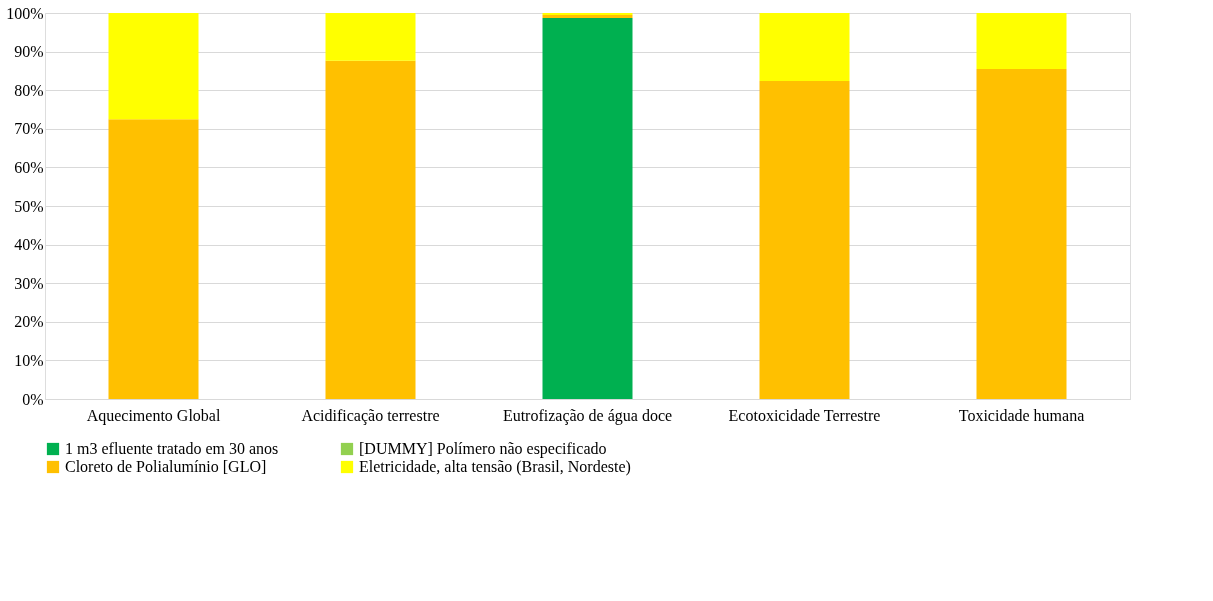 The width and height of the screenshot is (1213, 601). I want to click on x-tick-label: Eutrofização de água doce, so click(587, 415).